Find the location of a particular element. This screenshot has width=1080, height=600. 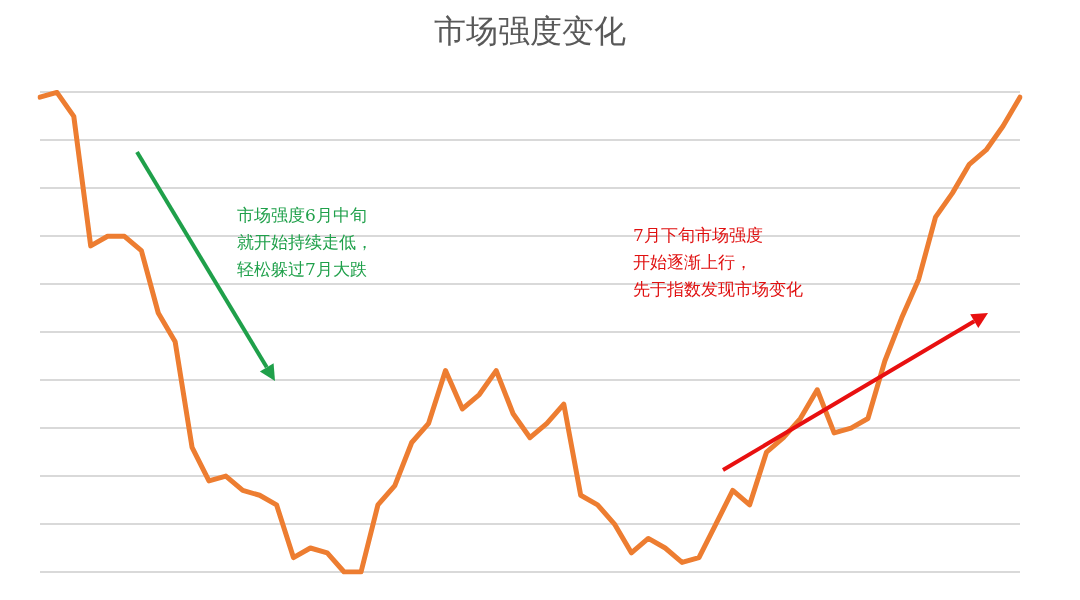

annotation: 7月下旬市场强度 is located at coordinates (698, 235).